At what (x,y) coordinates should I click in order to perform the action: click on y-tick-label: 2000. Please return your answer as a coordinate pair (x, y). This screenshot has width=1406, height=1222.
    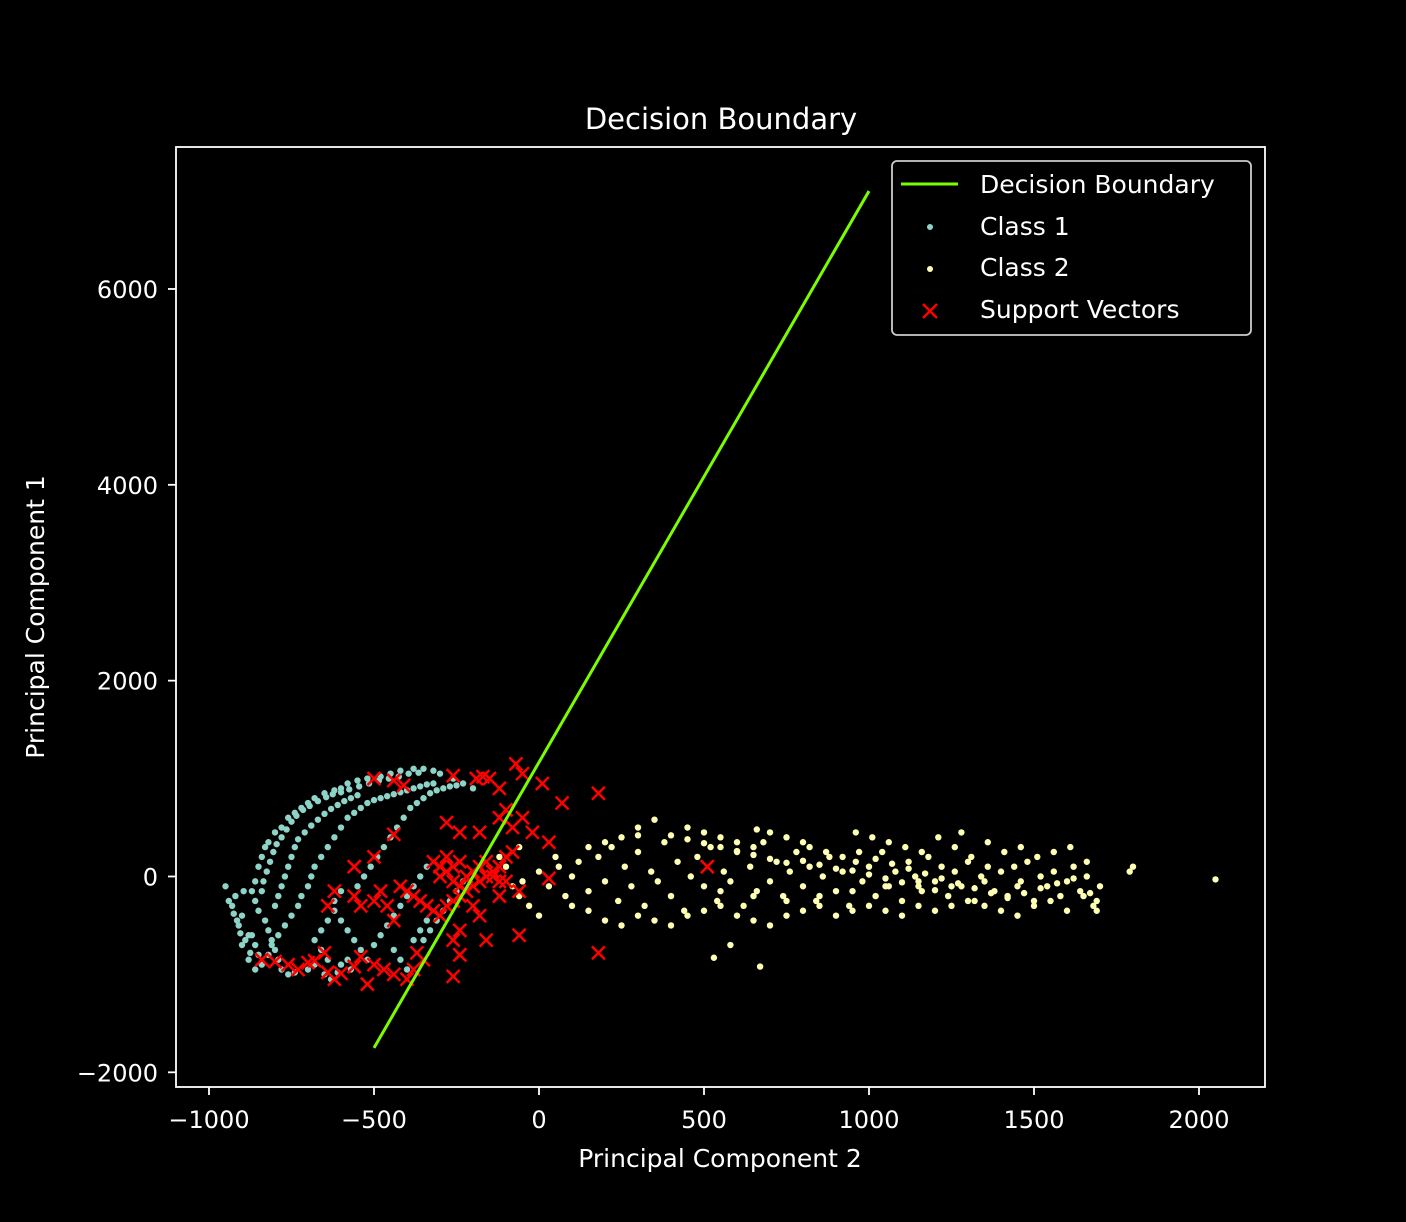
    Looking at the image, I should click on (127, 682).